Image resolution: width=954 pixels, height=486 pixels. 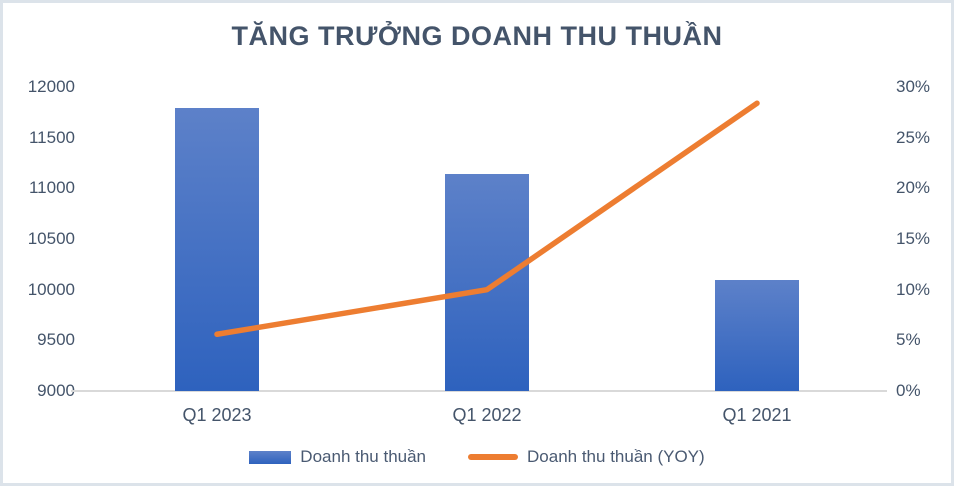 I want to click on bar-q1-2023, so click(x=217, y=249).